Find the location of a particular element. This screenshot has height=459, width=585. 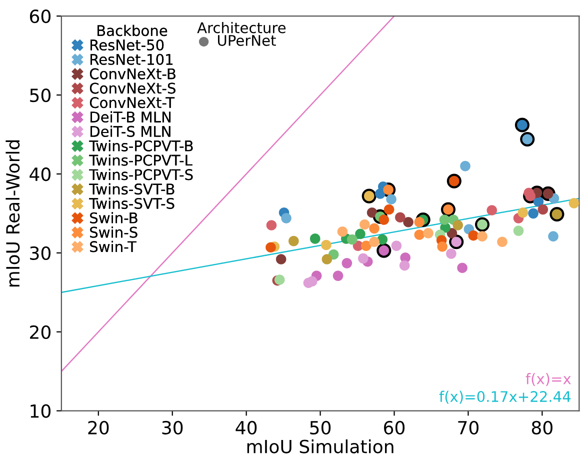

y-tick-label: 30 is located at coordinates (40, 253).